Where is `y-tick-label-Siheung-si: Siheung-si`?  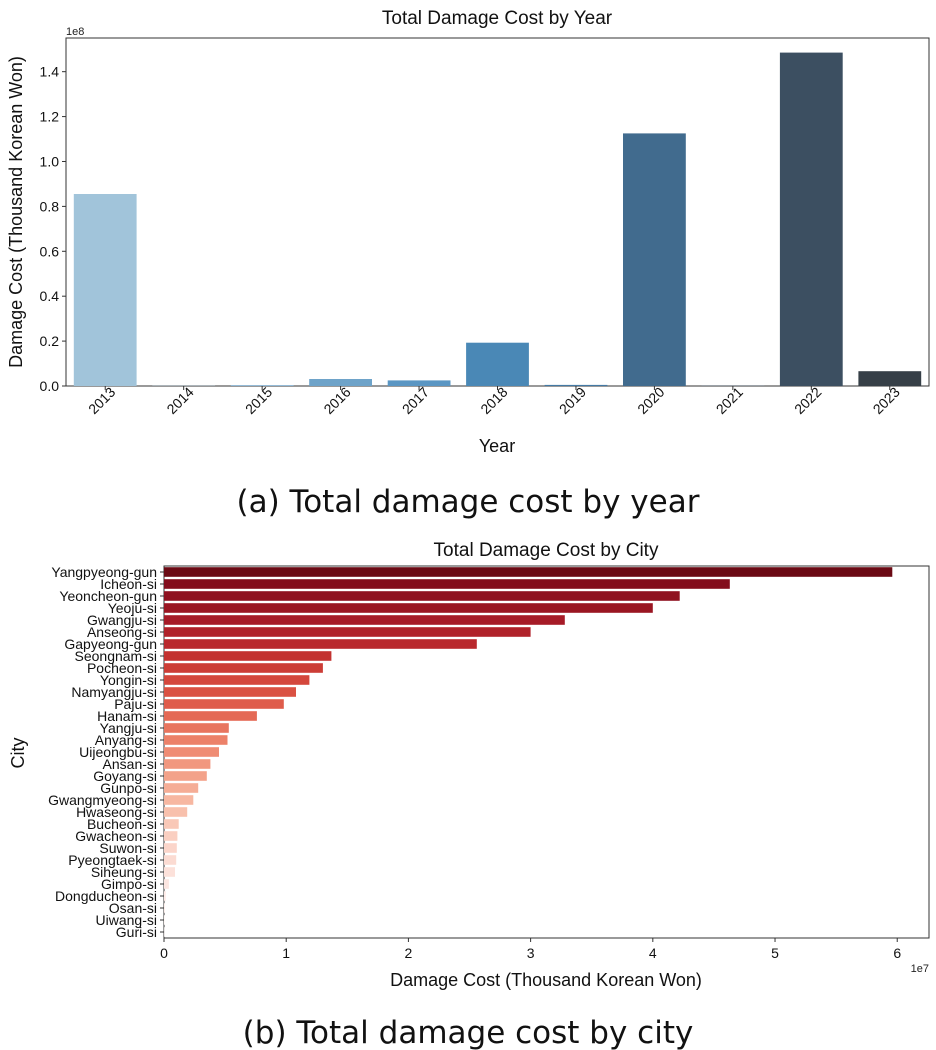
y-tick-label-Siheung-si: Siheung-si is located at coordinates (124, 872).